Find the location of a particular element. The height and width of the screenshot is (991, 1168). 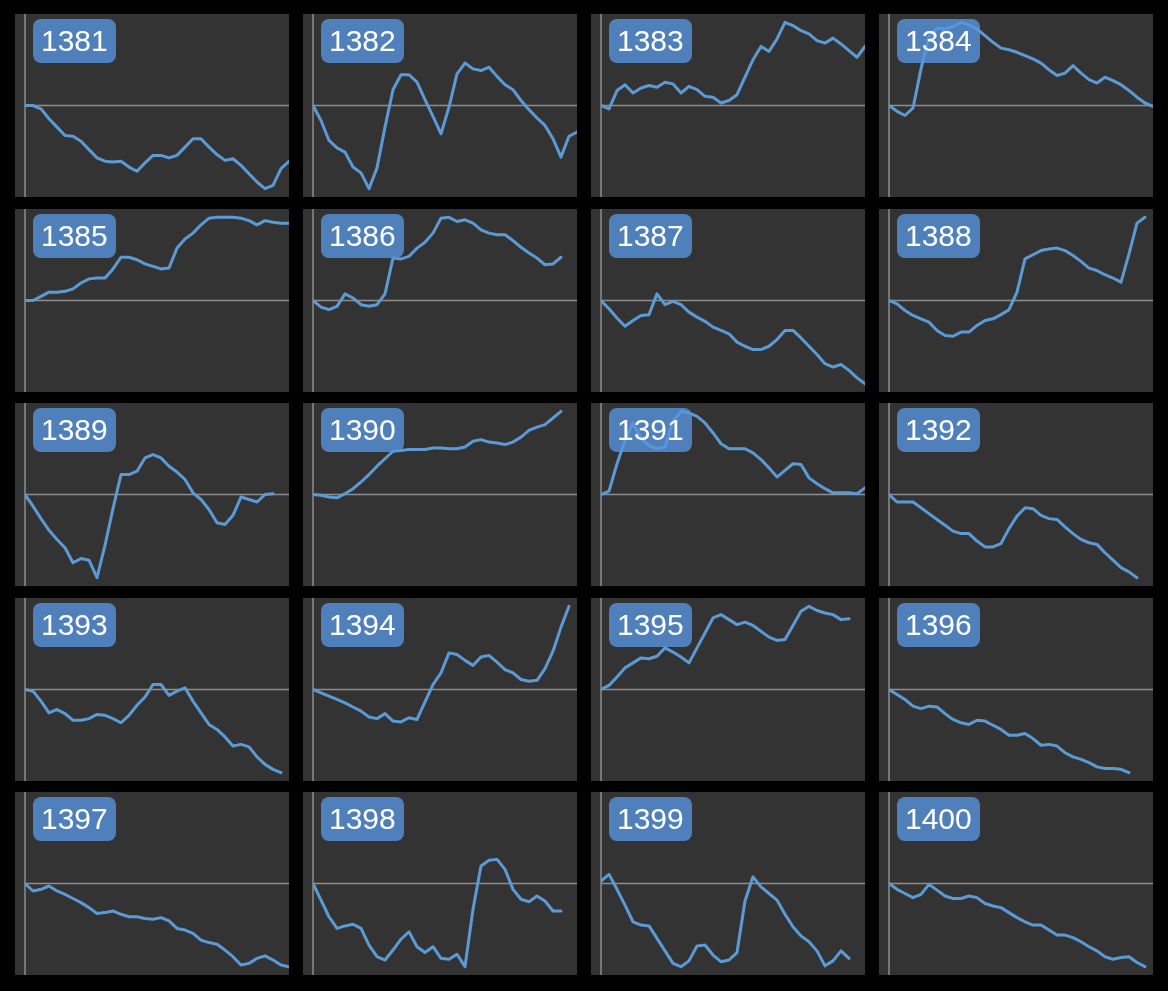

chart-title: 1393 is located at coordinates (74, 624).